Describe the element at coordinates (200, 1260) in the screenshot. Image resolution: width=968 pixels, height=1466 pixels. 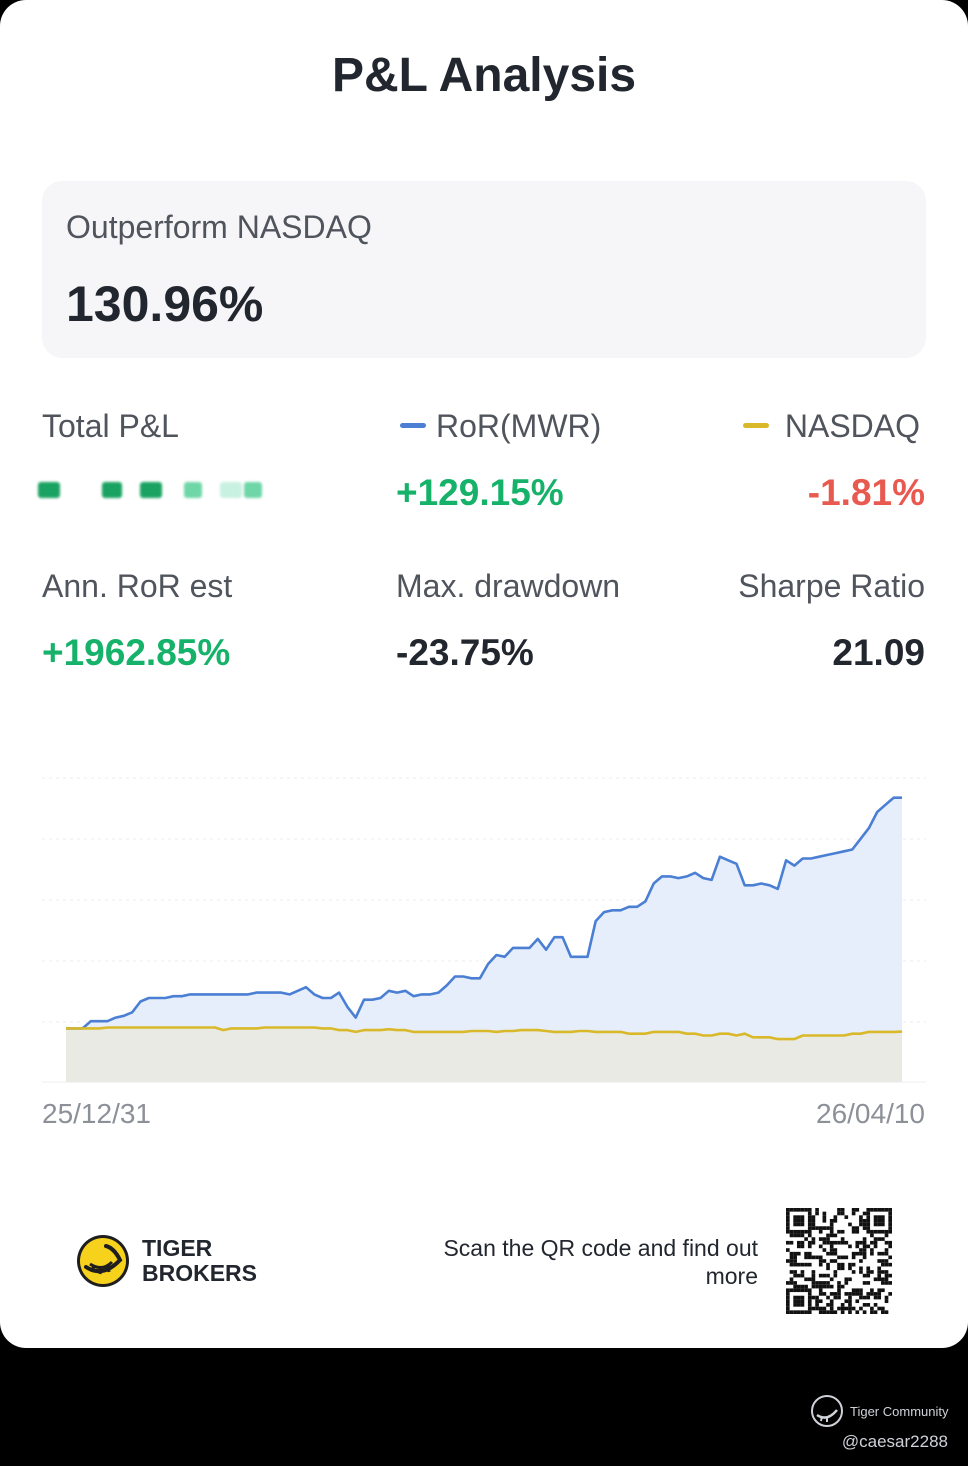
I see `brand-name: TIGER BROKERS` at that location.